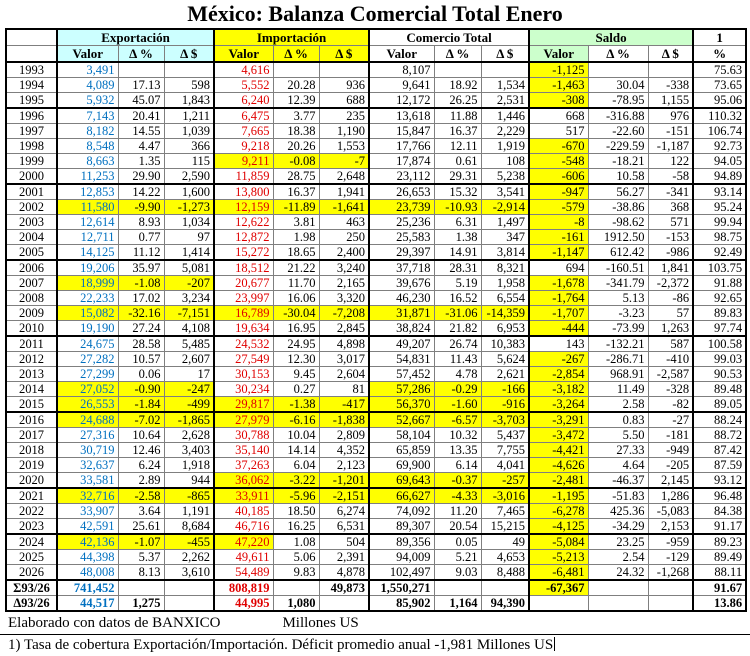 This screenshot has width=750, height=656. I want to click on cell-saldo-valor: -3,182, so click(558, 389).